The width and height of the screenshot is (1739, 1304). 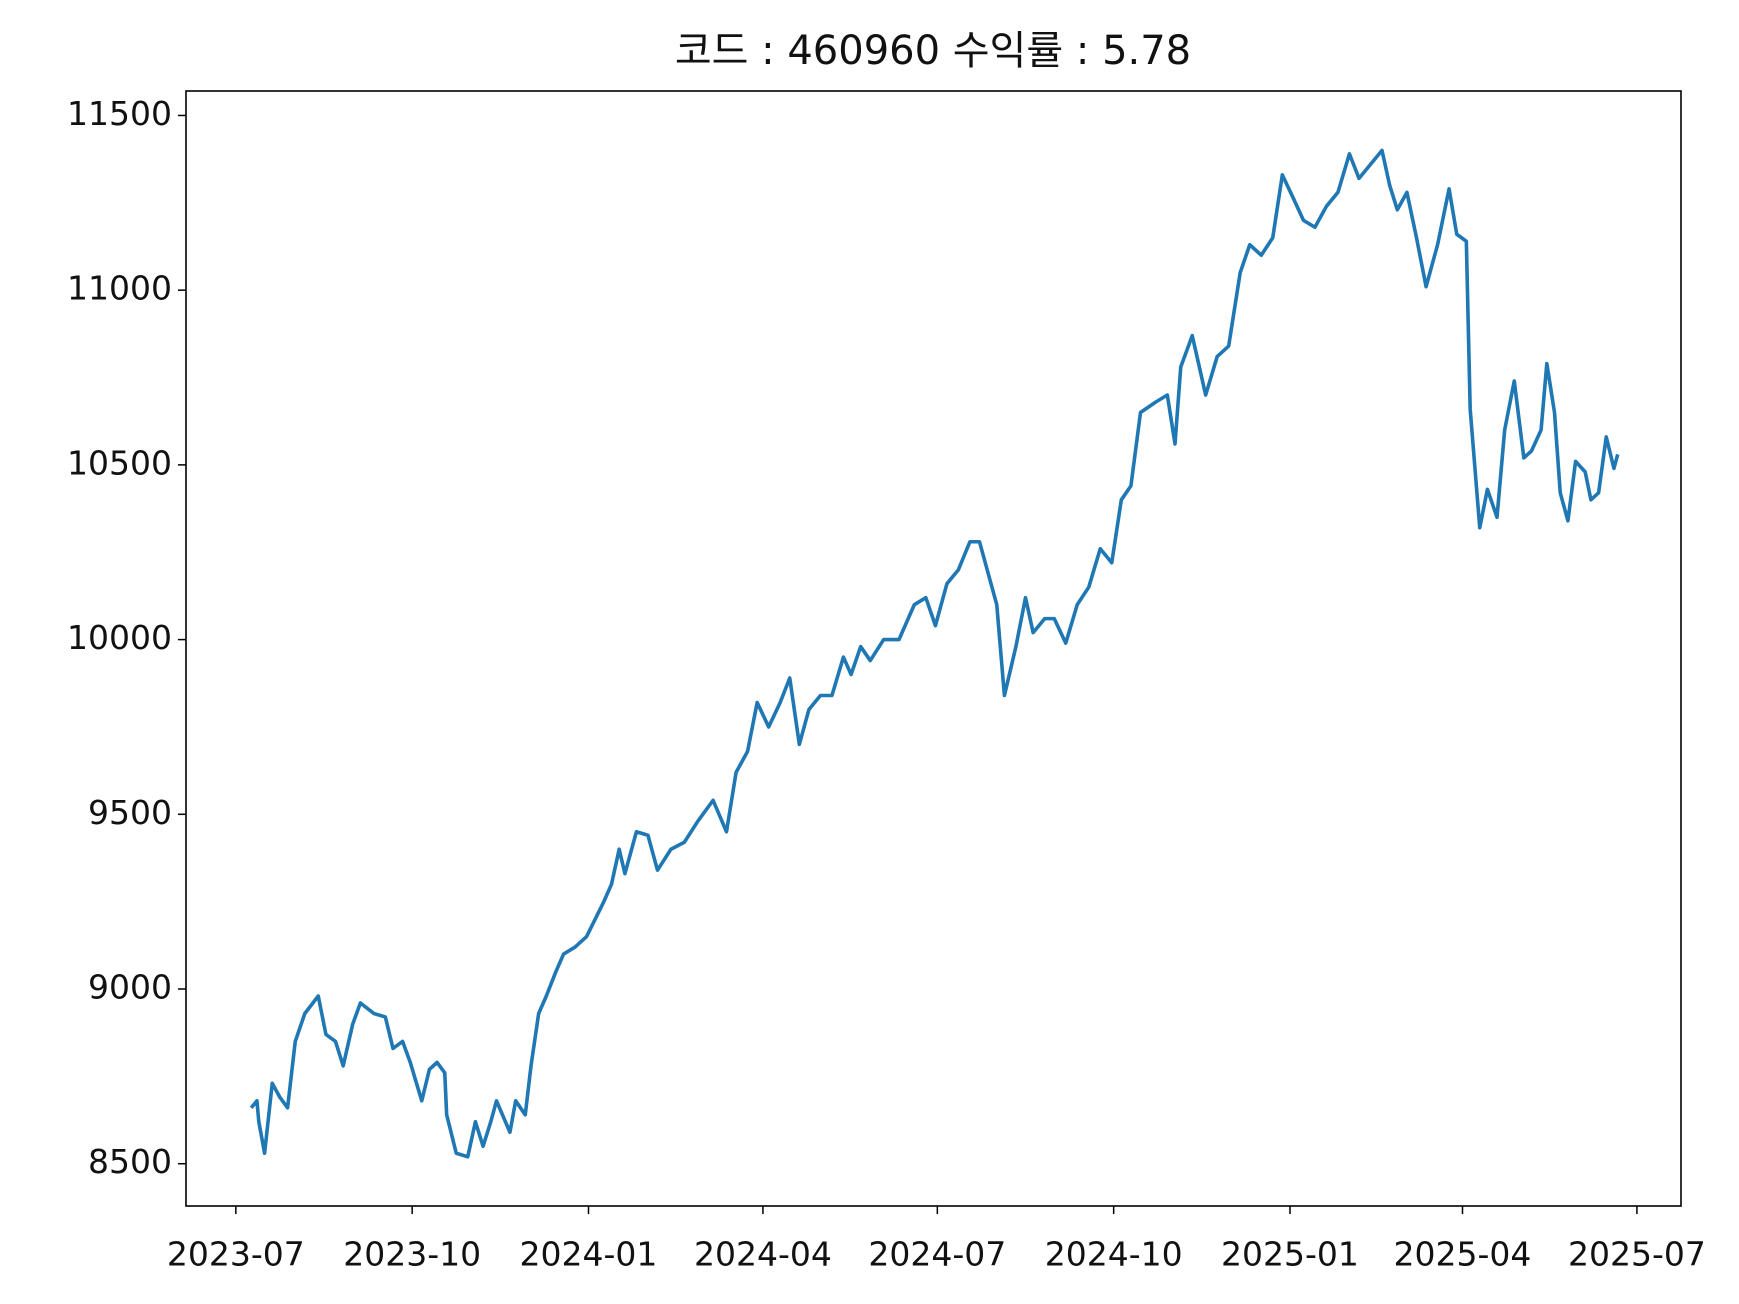 I want to click on x-tick-label: 2024-04, so click(x=763, y=1254).